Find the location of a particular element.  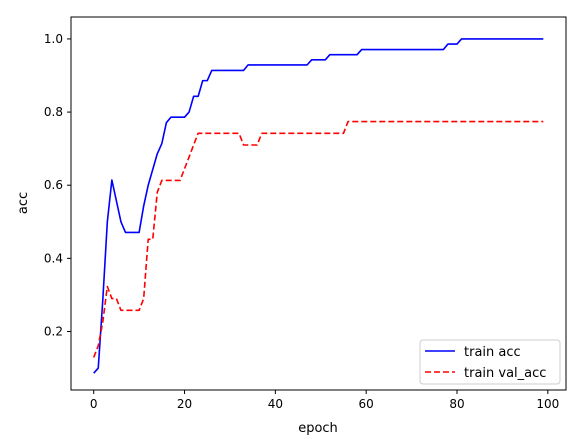

x-tick-label: 40 is located at coordinates (275, 404).